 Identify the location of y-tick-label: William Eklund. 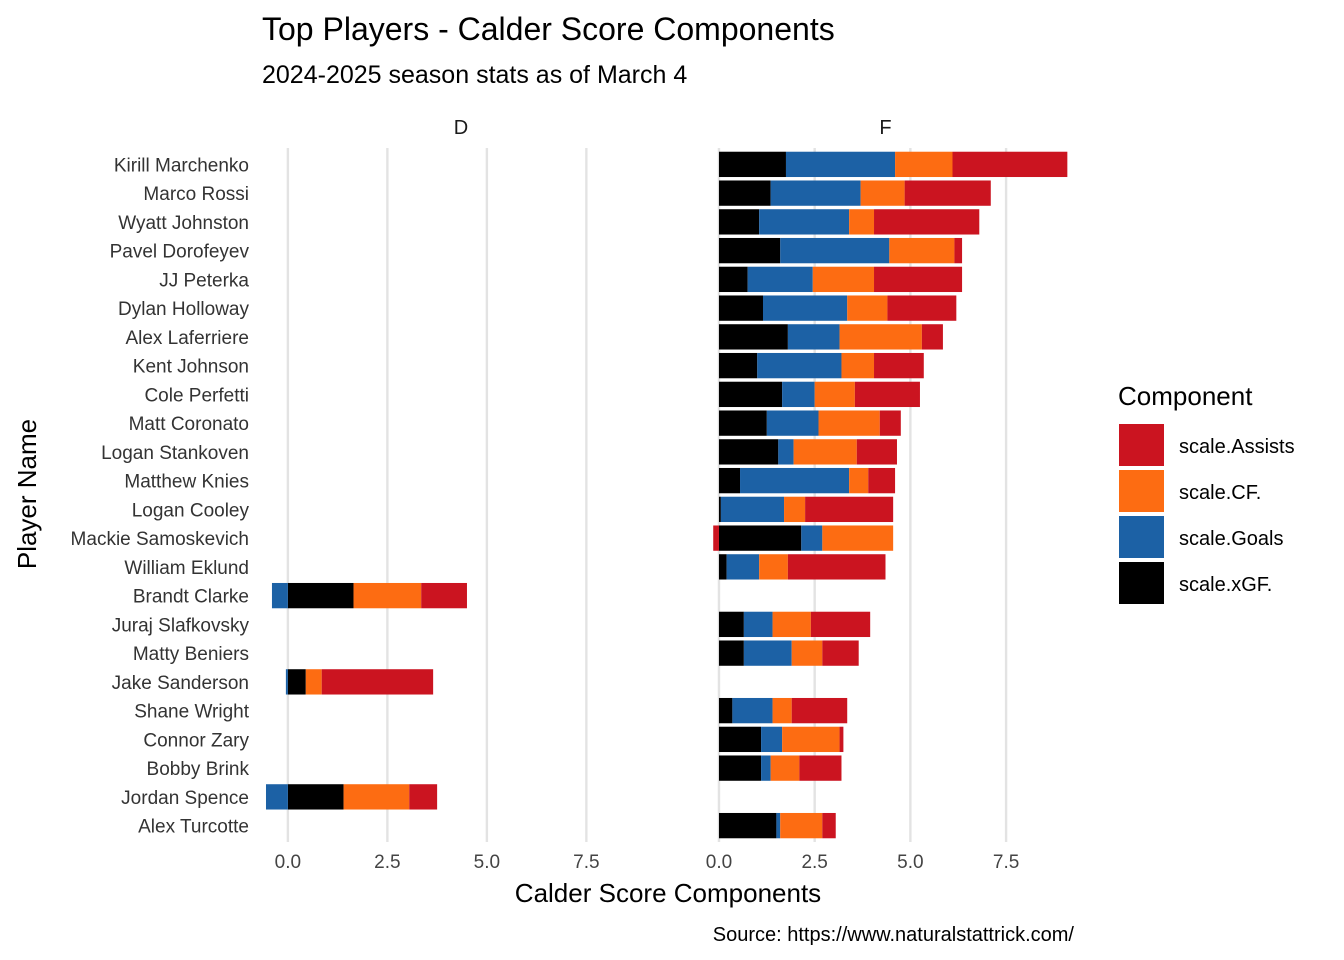
(186, 568).